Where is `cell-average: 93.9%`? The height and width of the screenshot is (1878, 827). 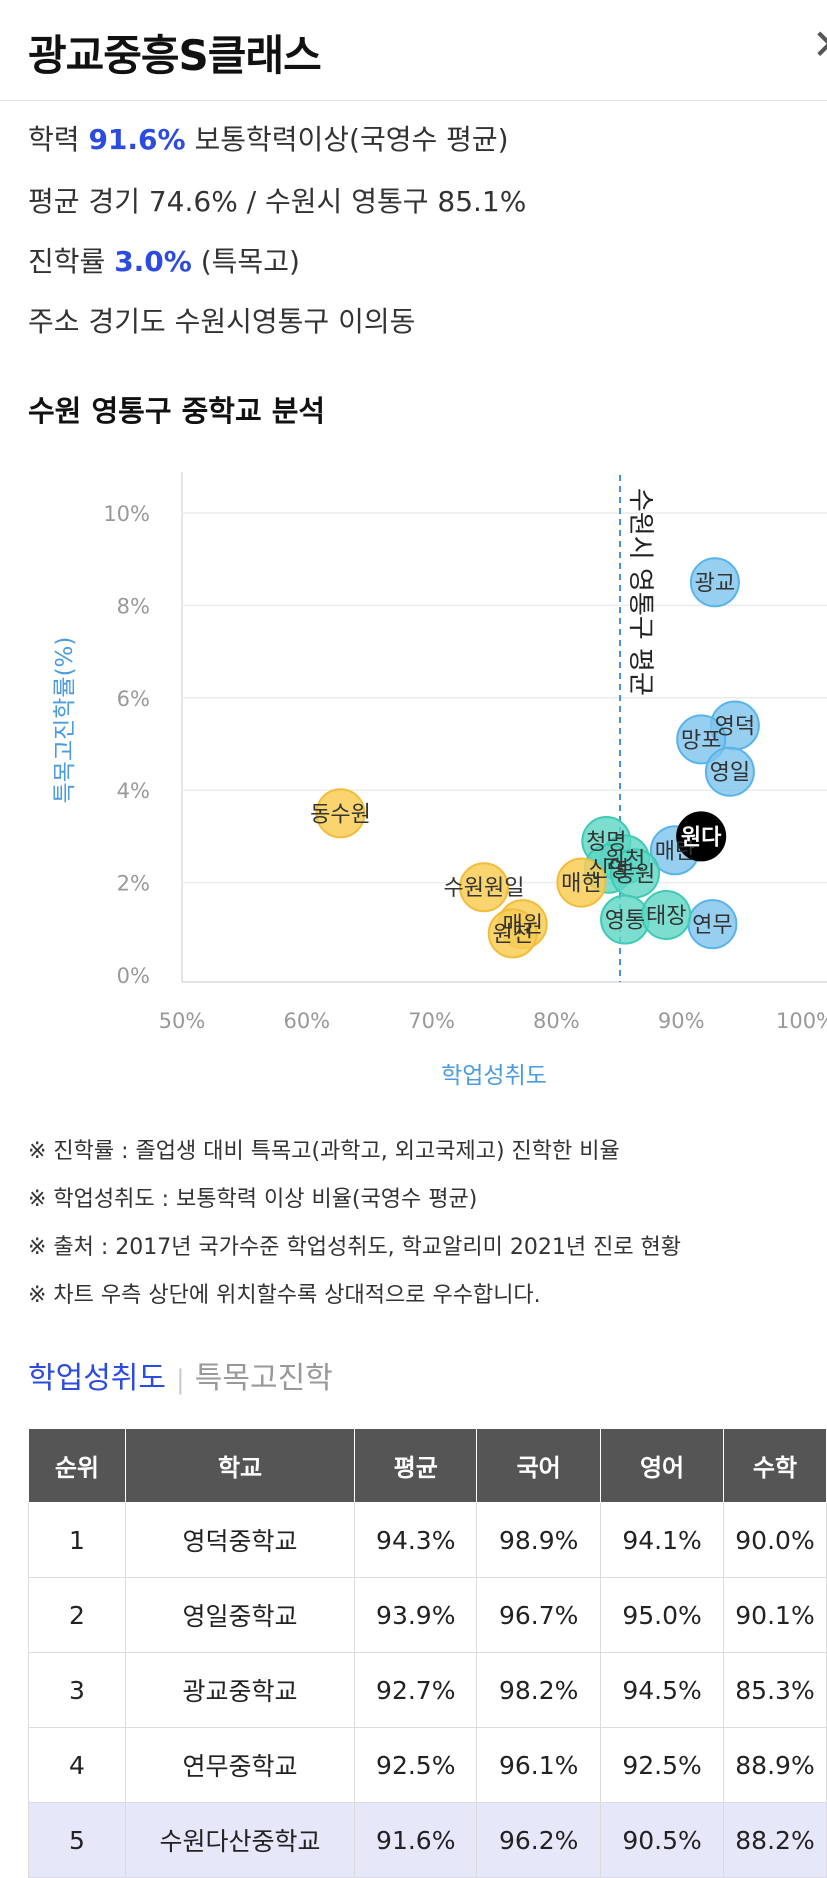
cell-average: 93.9% is located at coordinates (416, 1615).